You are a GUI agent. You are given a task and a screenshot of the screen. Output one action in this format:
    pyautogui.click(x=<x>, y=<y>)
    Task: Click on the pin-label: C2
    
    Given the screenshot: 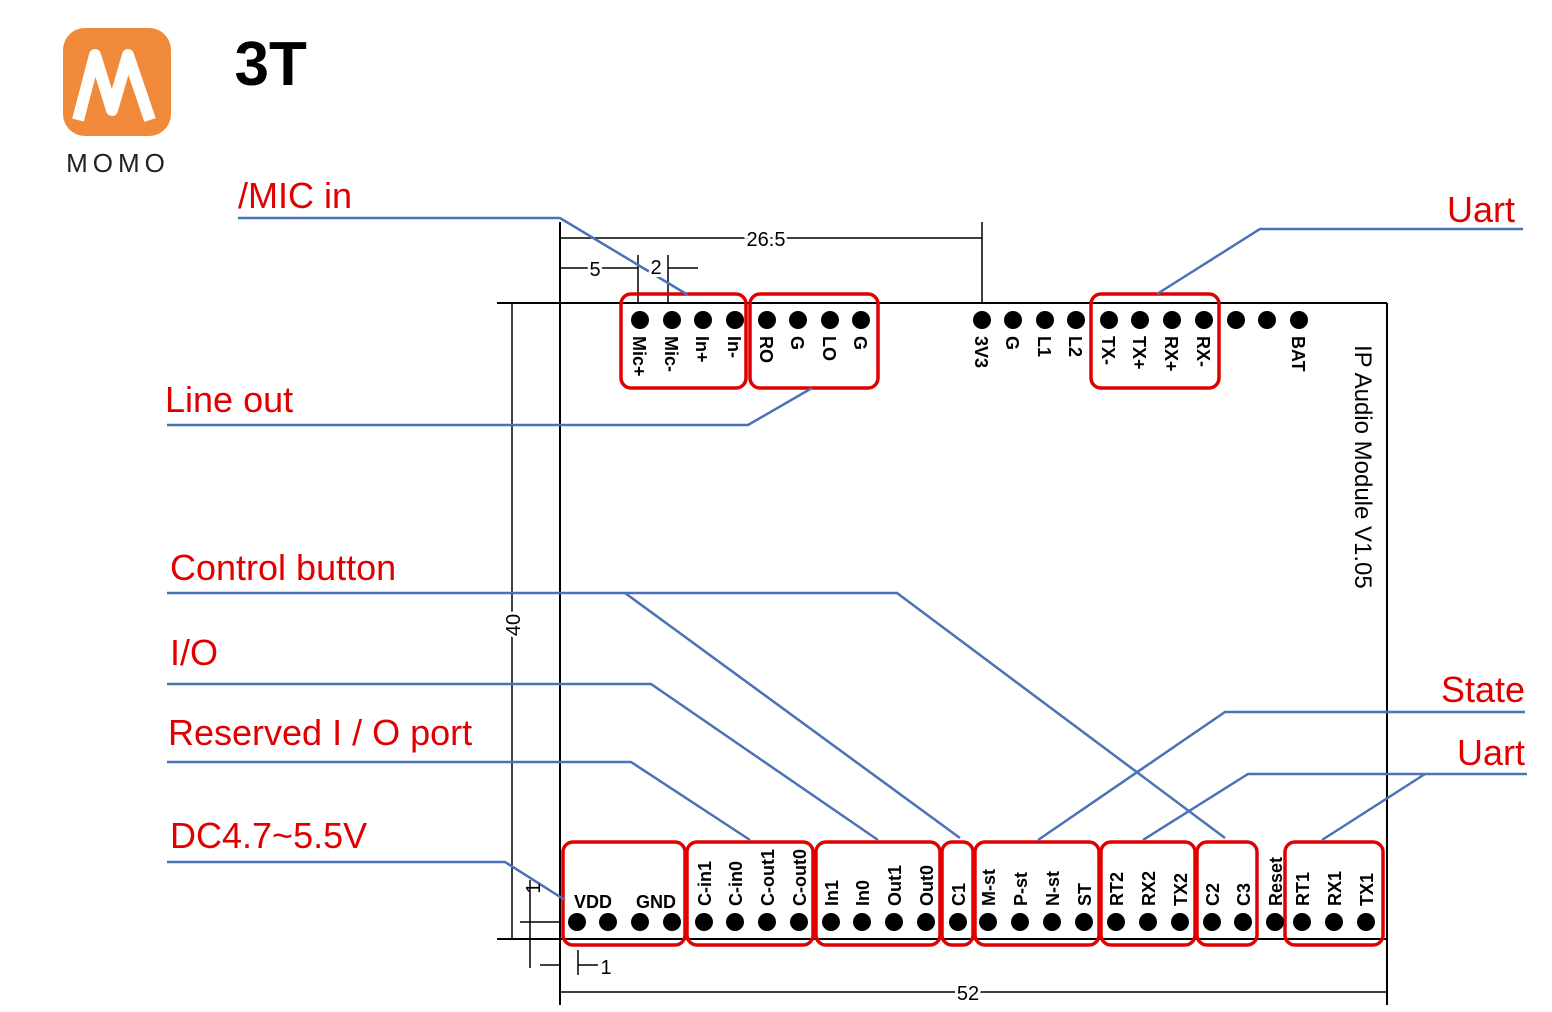 What is the action you would take?
    pyautogui.click(x=1213, y=894)
    